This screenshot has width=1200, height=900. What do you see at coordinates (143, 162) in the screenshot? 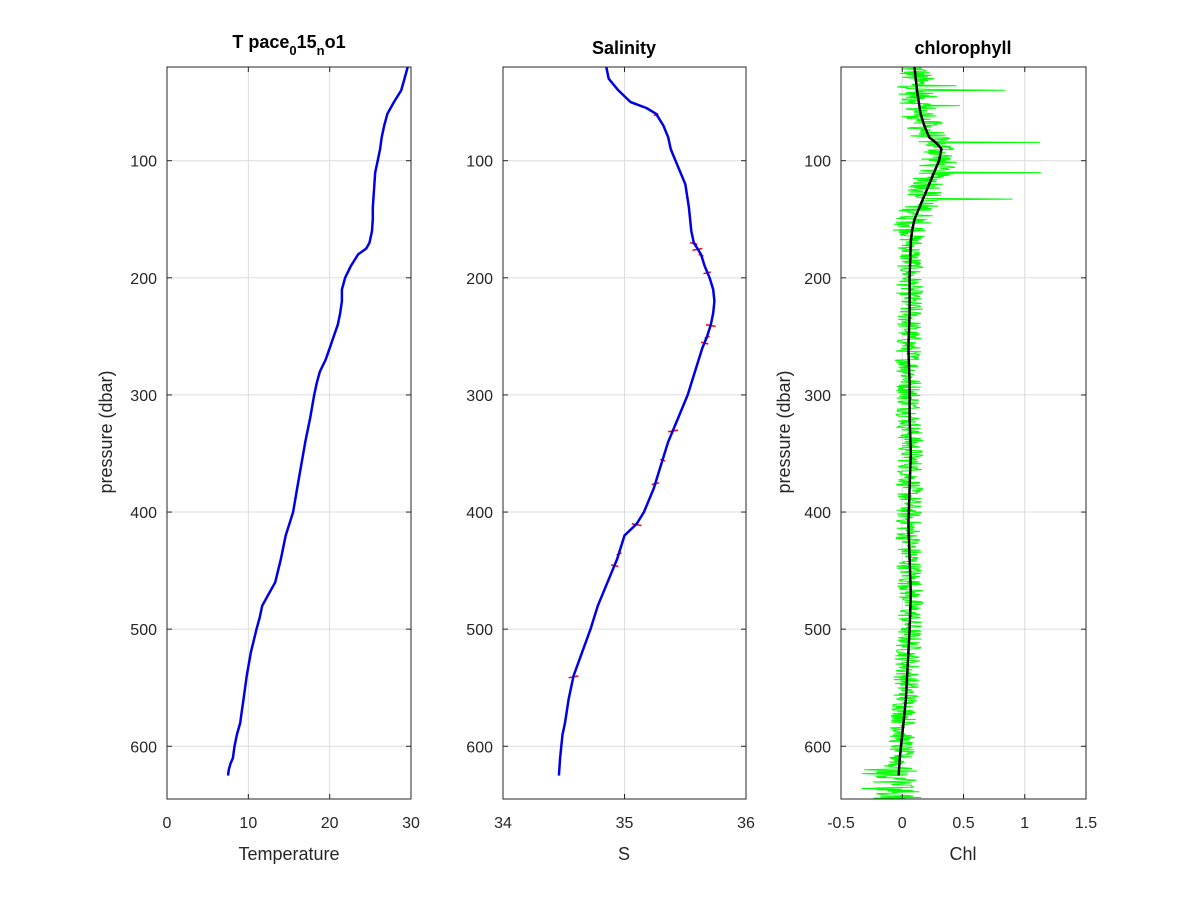
I see `temperature-ytick-label-0: 100` at bounding box center [143, 162].